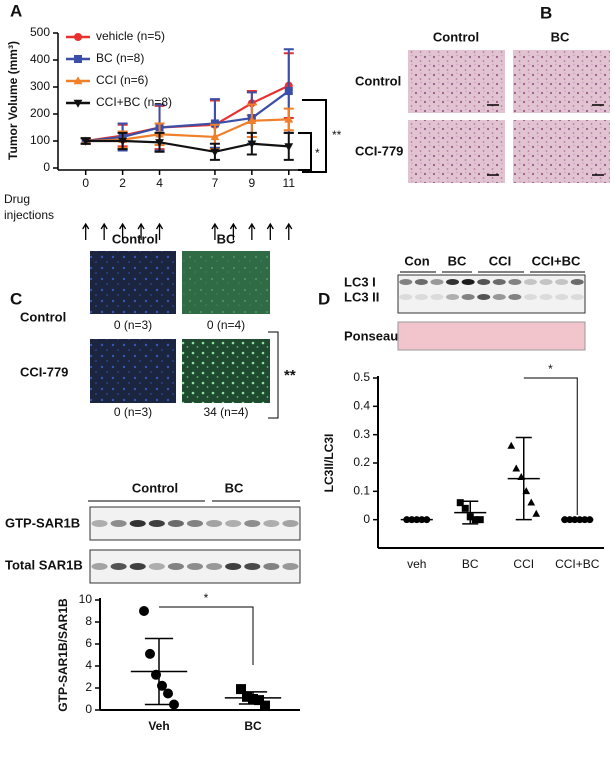 This screenshot has height=761, width=615. What do you see at coordinates (86, 599) in the screenshot?
I see `y-tick-label: 10` at bounding box center [86, 599].